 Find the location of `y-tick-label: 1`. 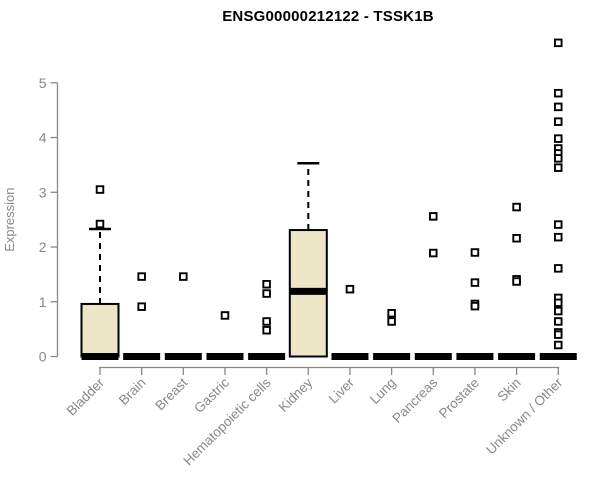

y-tick-label: 1 is located at coordinates (43, 302).